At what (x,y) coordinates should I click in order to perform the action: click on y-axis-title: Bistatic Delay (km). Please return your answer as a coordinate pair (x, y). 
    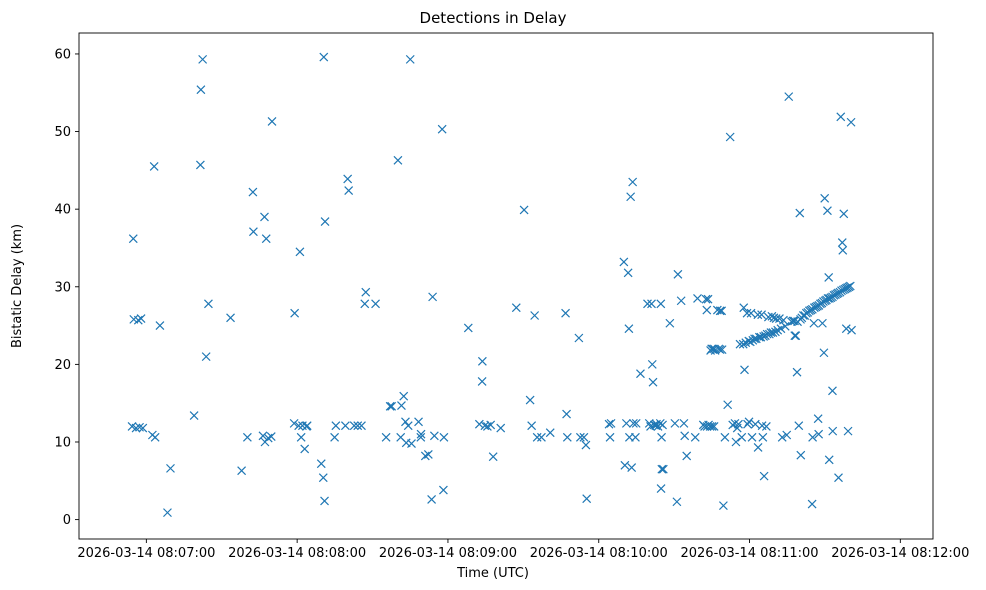
    Looking at the image, I should click on (17, 286).